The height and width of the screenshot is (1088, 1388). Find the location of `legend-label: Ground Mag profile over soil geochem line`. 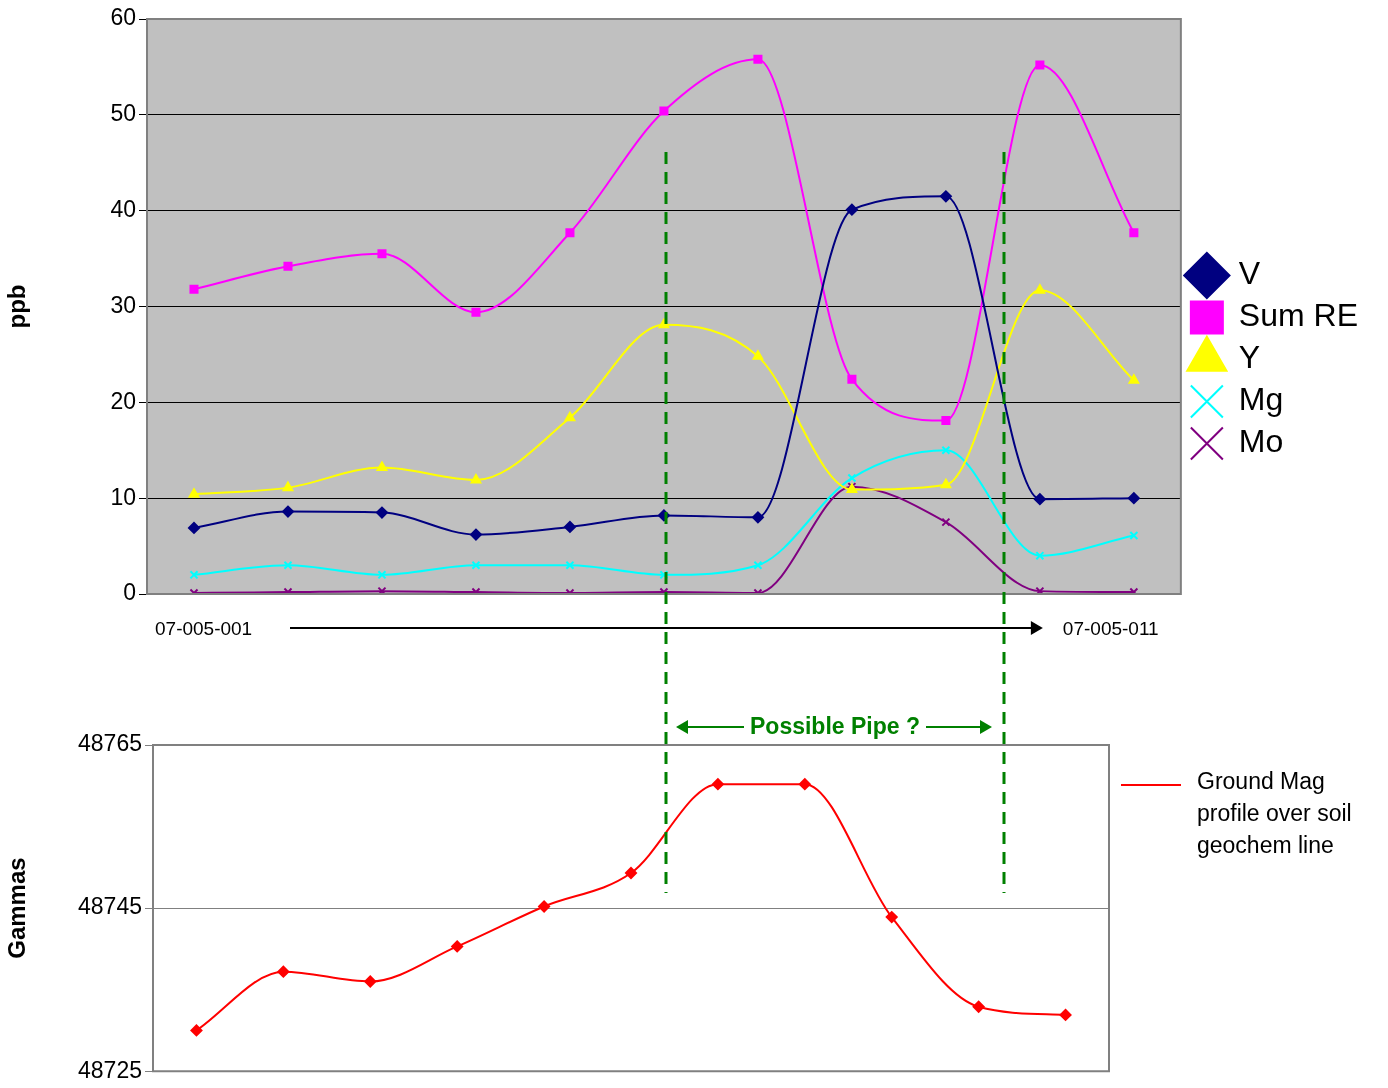

legend-label: Ground Mag profile over soil geochem line is located at coordinates (1275, 813).